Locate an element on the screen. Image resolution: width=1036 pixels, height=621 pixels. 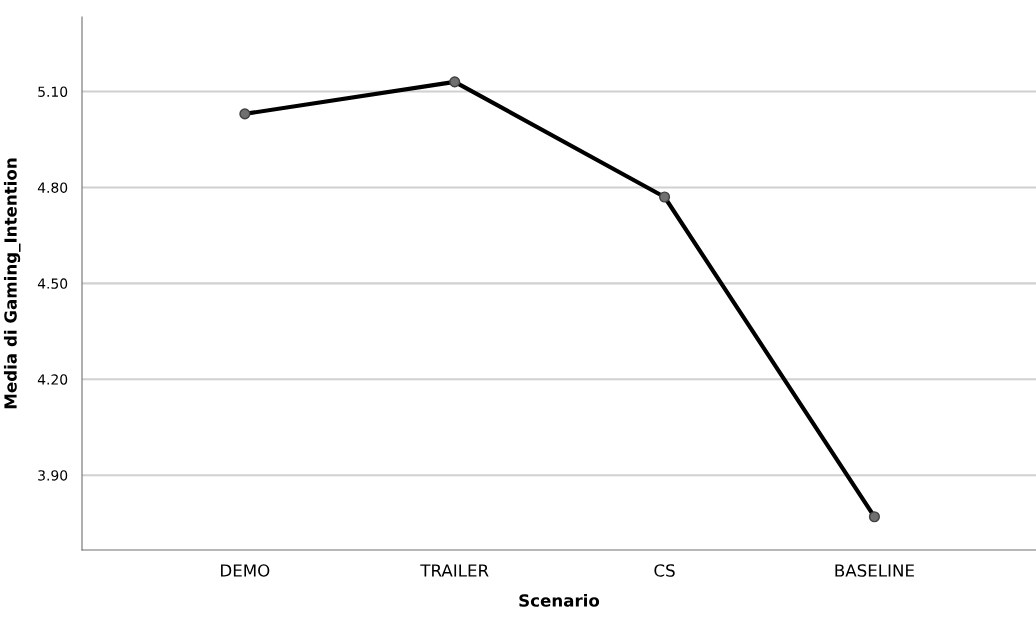
x-tick-label: BASELINE is located at coordinates (874, 570).